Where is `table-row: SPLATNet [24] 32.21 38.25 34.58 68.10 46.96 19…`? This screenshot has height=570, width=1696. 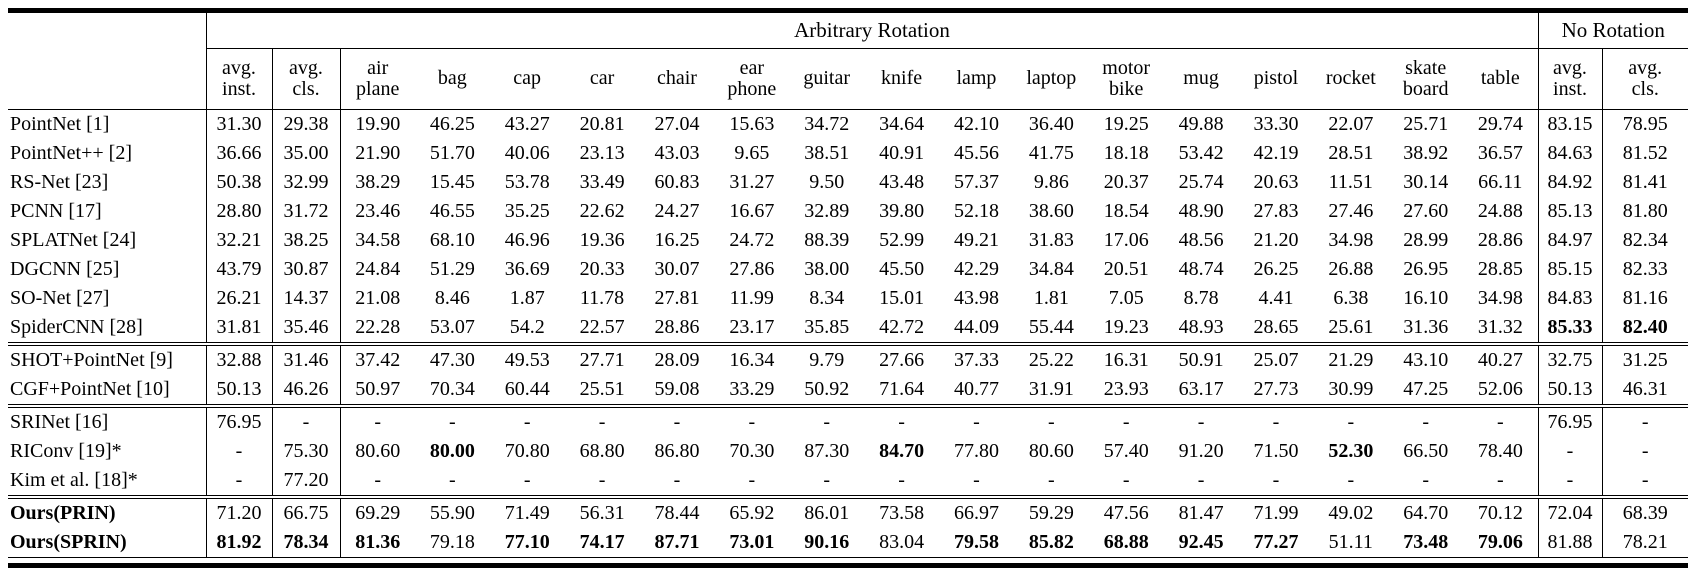
table-row: SPLATNet [24] 32.21 38.25 34.58 68.10 46.96 19… is located at coordinates (848, 240).